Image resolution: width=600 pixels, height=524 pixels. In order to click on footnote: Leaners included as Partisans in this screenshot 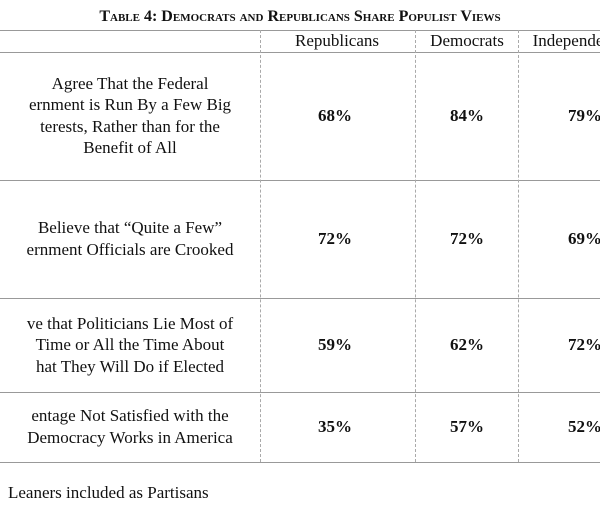, I will do `click(108, 492)`.